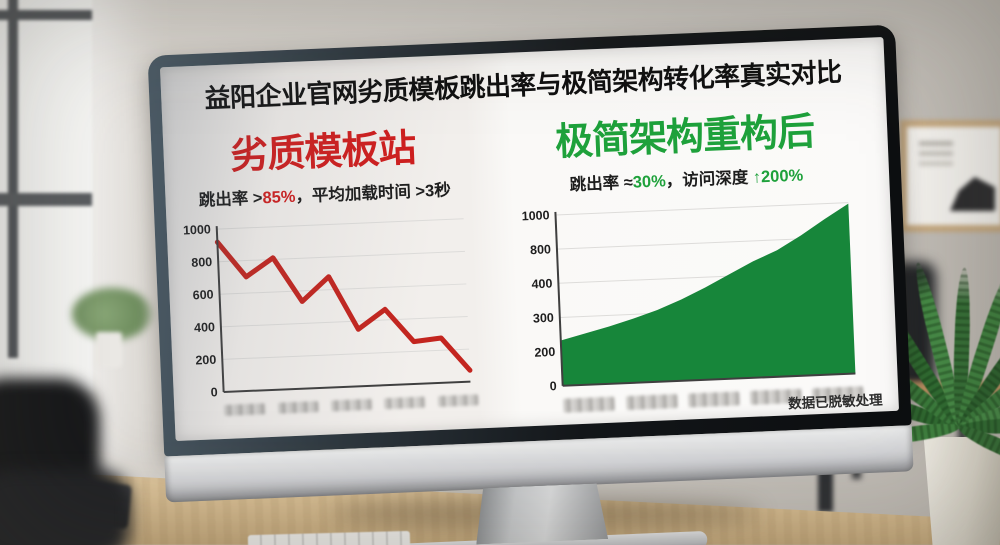 This screenshot has height=545, width=1000. What do you see at coordinates (918, 402) in the screenshot?
I see `fern-plant` at bounding box center [918, 402].